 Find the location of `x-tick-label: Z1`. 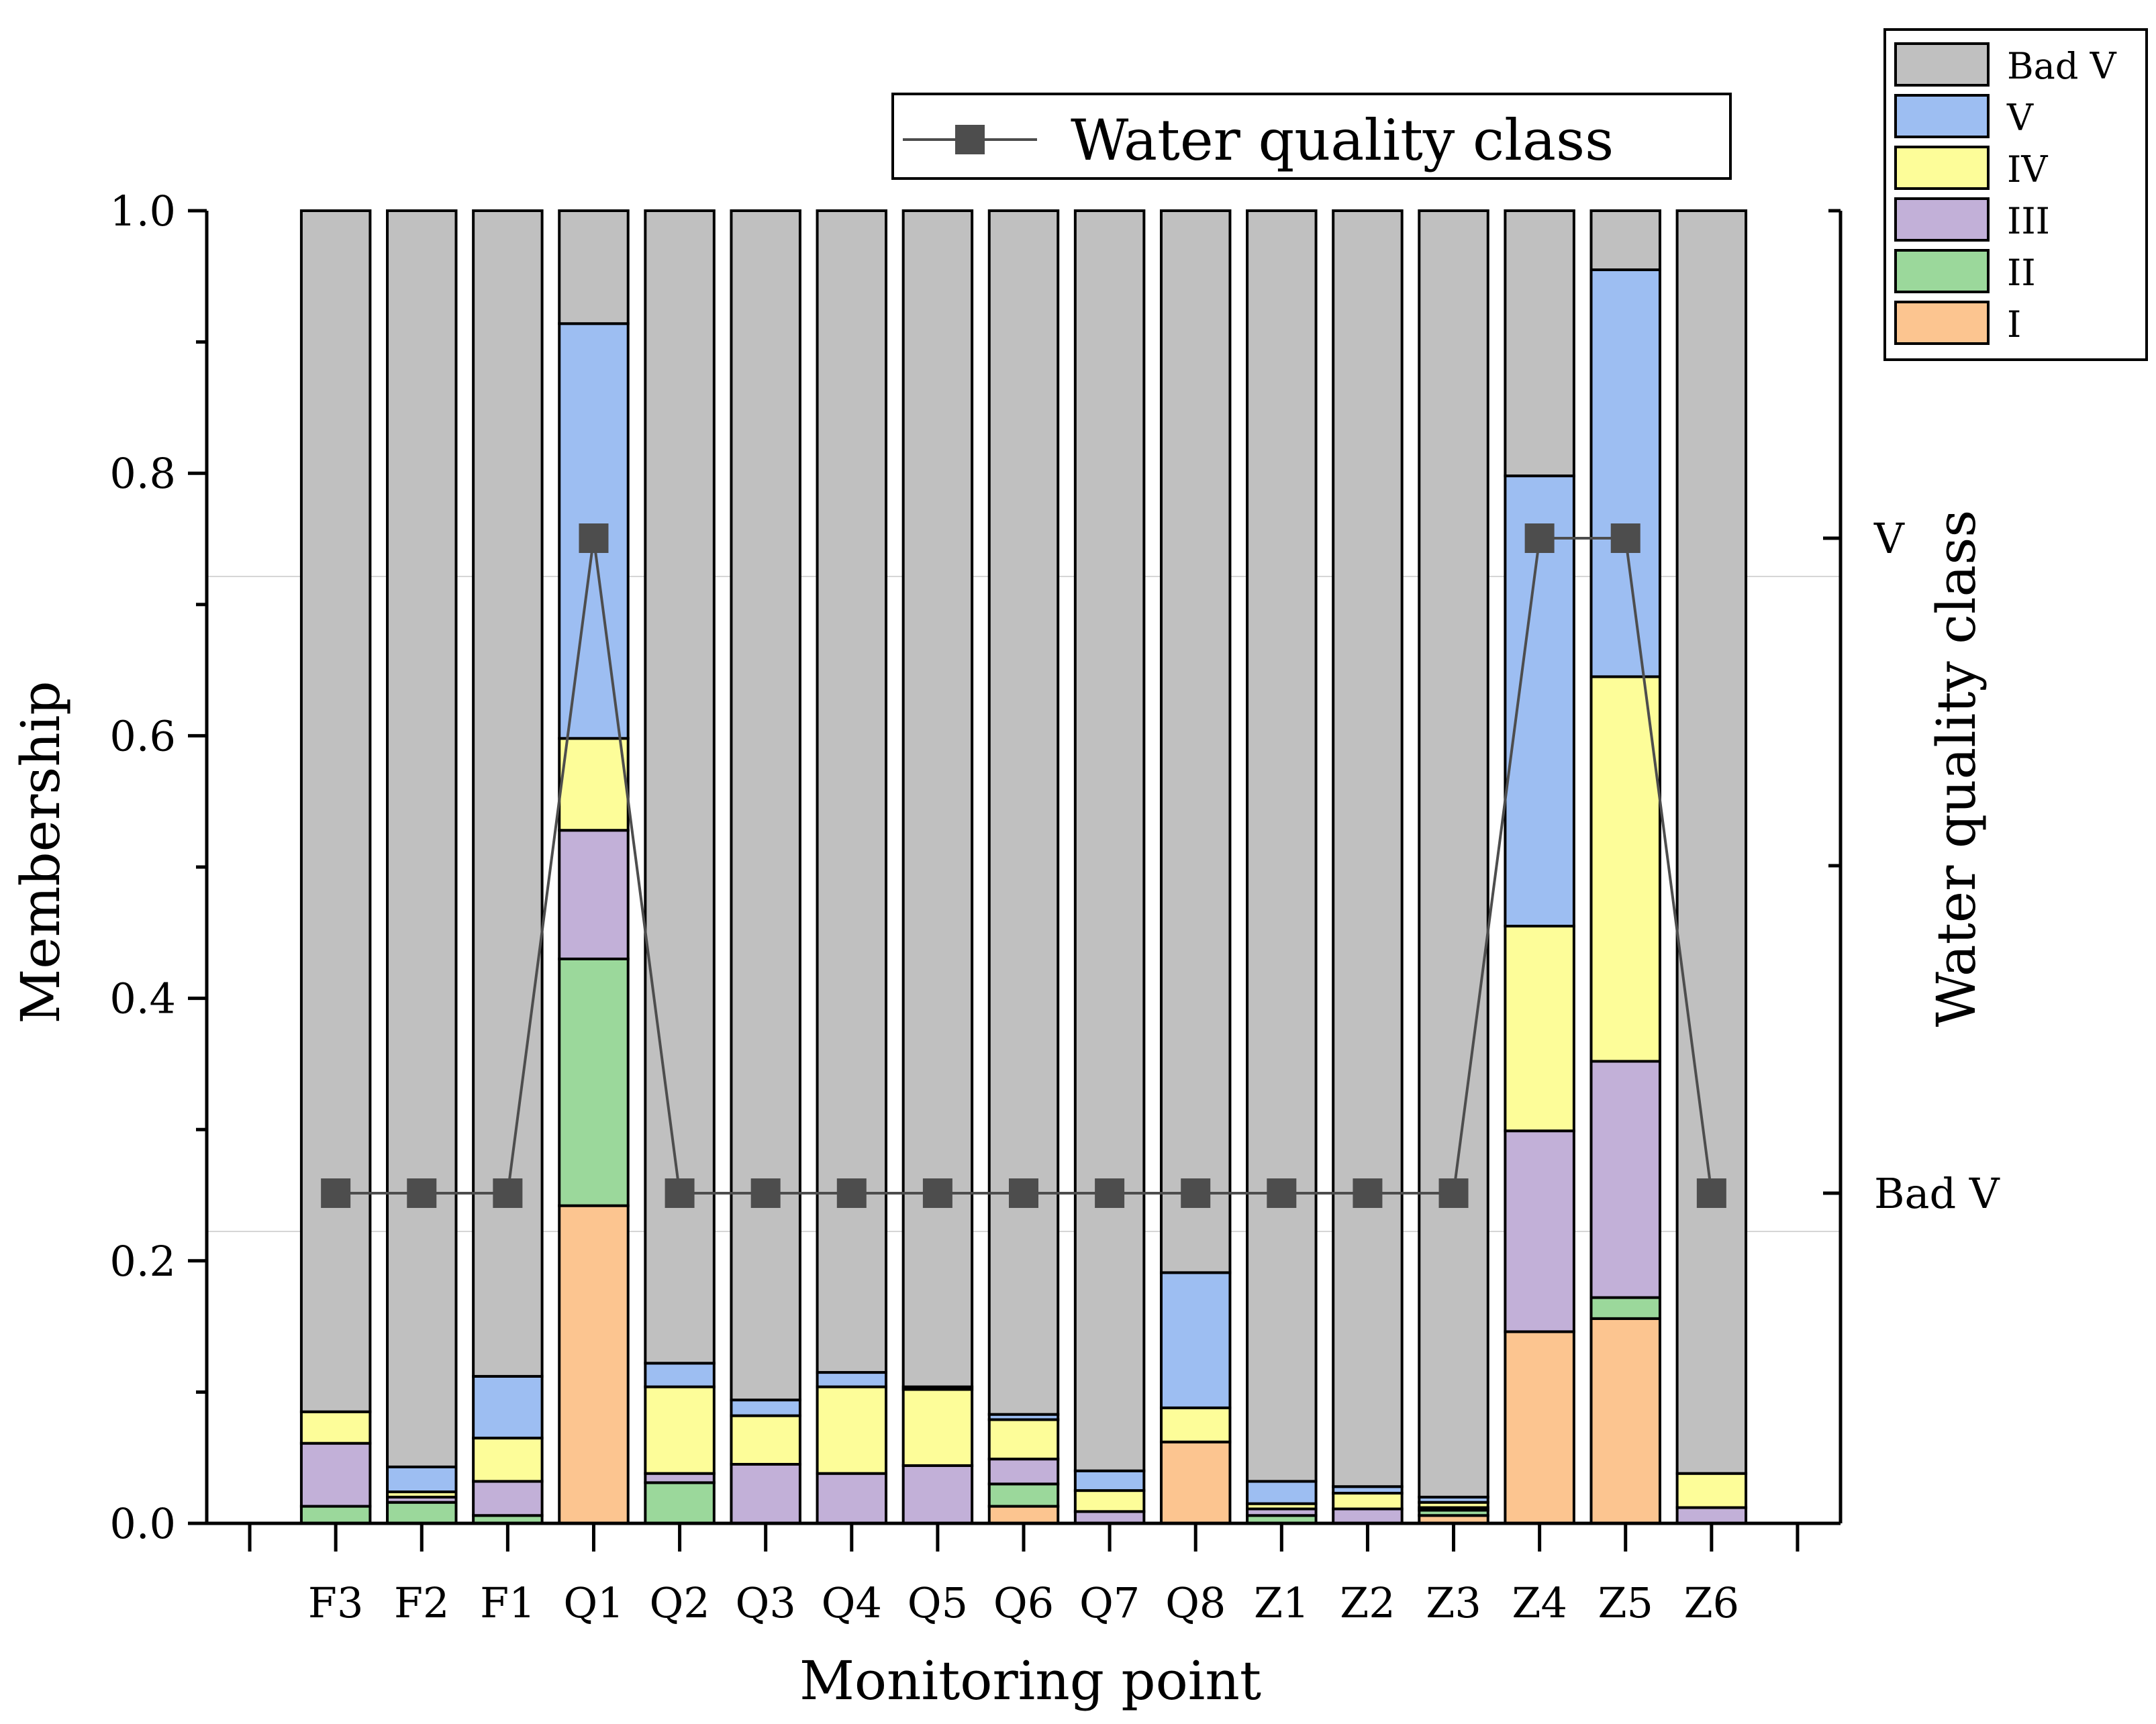

x-tick-label: Z1 is located at coordinates (1282, 1602).